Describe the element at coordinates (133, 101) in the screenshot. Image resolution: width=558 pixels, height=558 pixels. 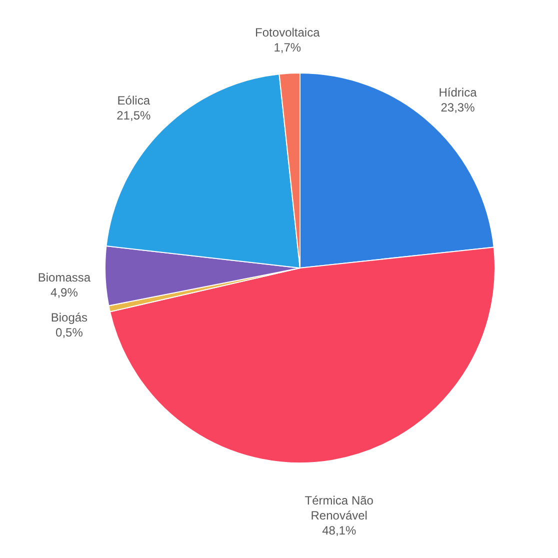
I see `slice-label: Eólica` at that location.